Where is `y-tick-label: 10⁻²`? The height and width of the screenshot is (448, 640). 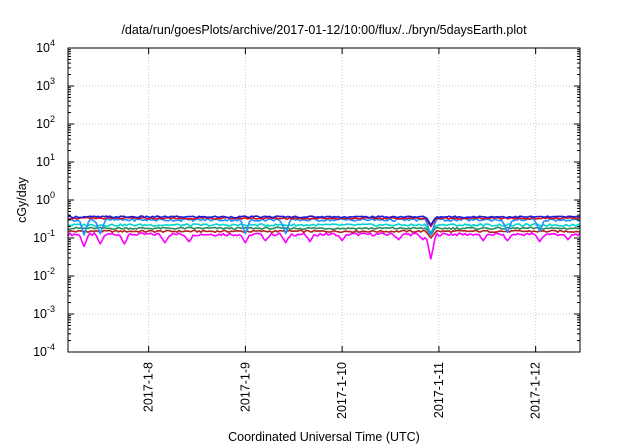
y-tick-label: 10⁻² is located at coordinates (44, 274).